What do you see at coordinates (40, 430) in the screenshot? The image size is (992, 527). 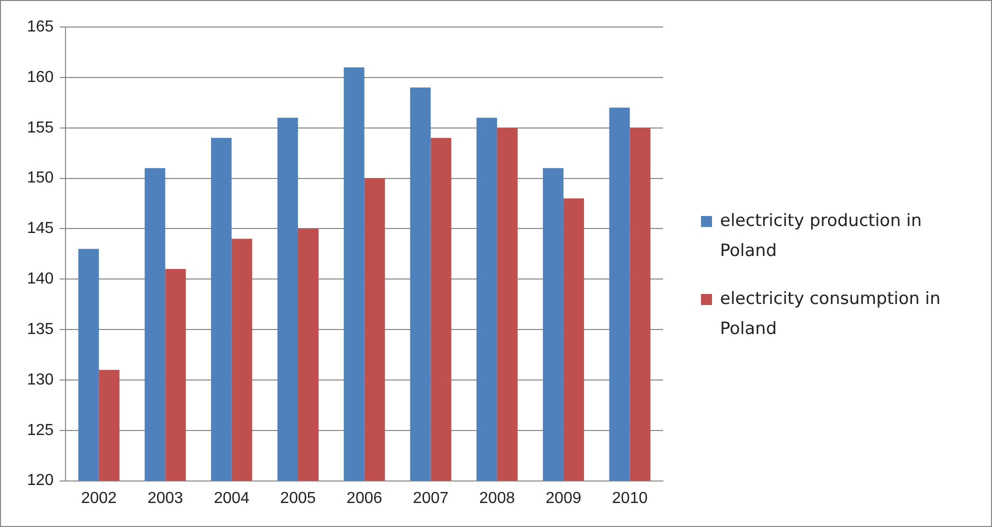 I see `y-tick-label: 125` at bounding box center [40, 430].